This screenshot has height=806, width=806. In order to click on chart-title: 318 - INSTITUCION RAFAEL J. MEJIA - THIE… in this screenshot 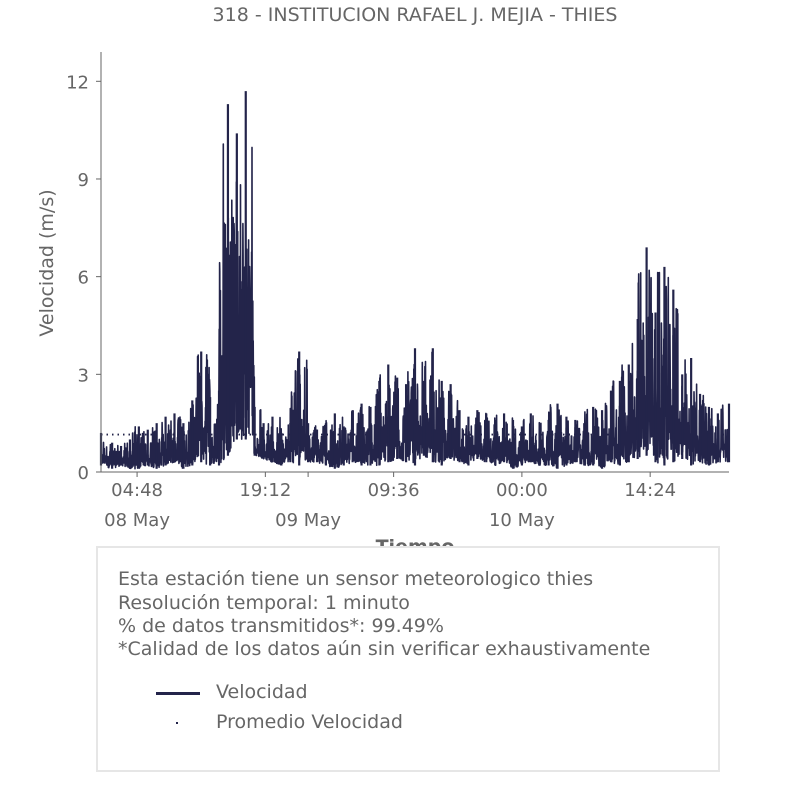, I will do `click(415, 15)`.